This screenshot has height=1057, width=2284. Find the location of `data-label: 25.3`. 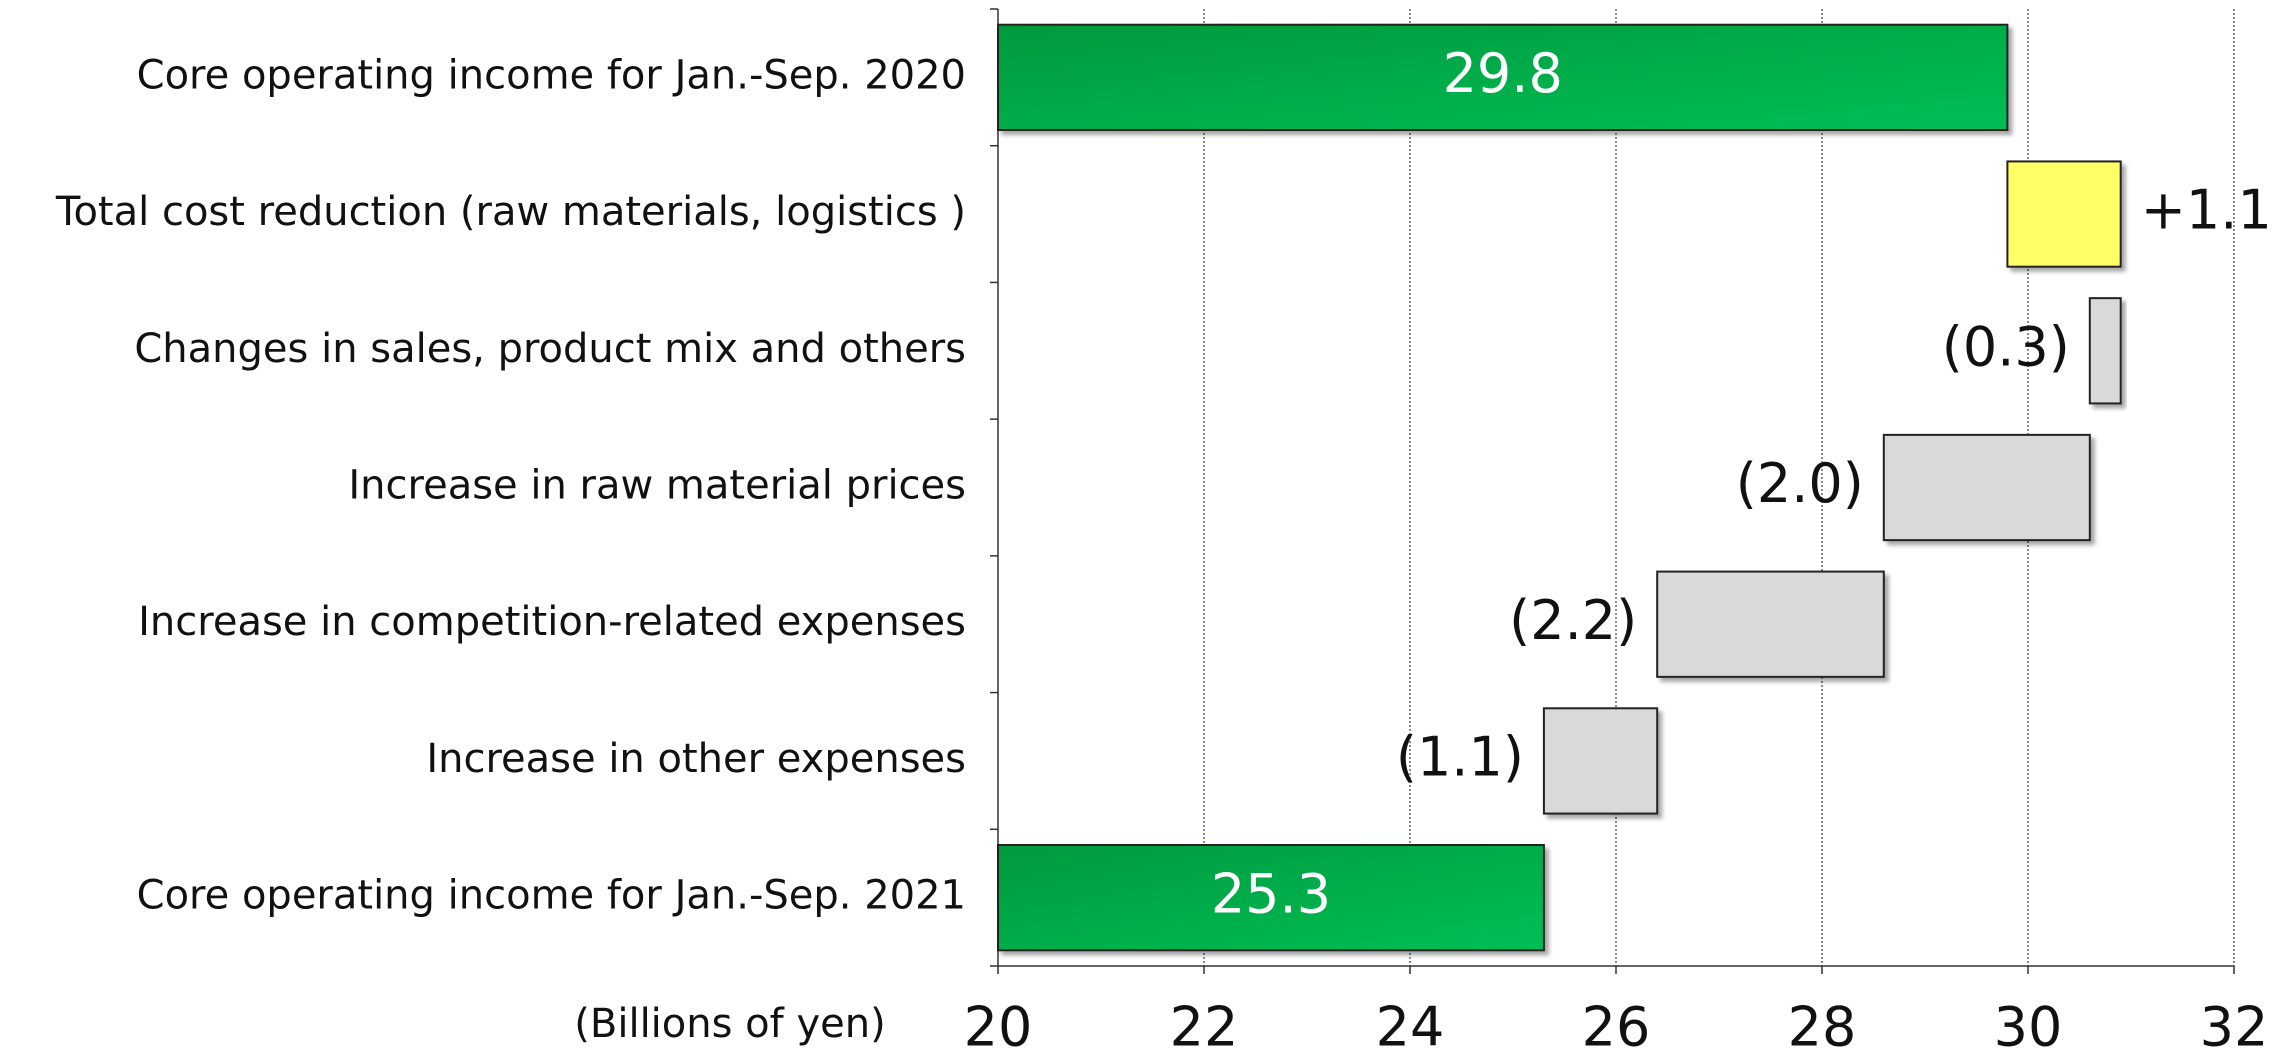

data-label: 25.3 is located at coordinates (1271, 893).